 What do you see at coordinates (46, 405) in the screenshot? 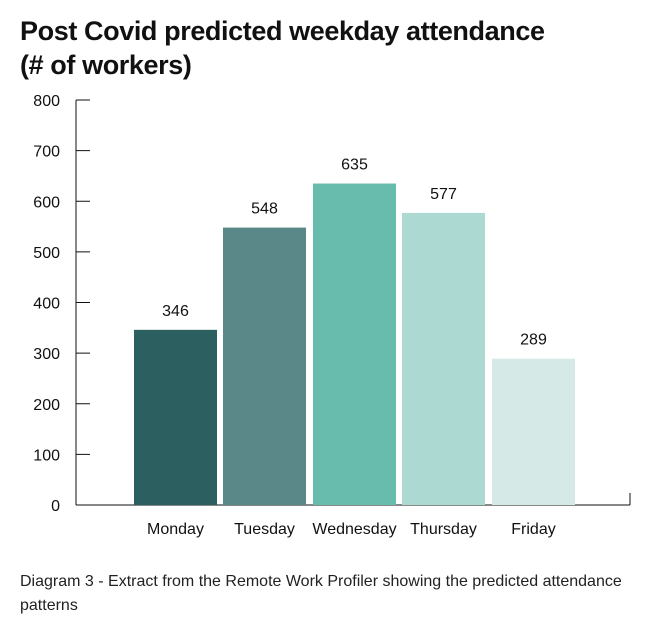
I see `y-tick-label: 200` at bounding box center [46, 405].